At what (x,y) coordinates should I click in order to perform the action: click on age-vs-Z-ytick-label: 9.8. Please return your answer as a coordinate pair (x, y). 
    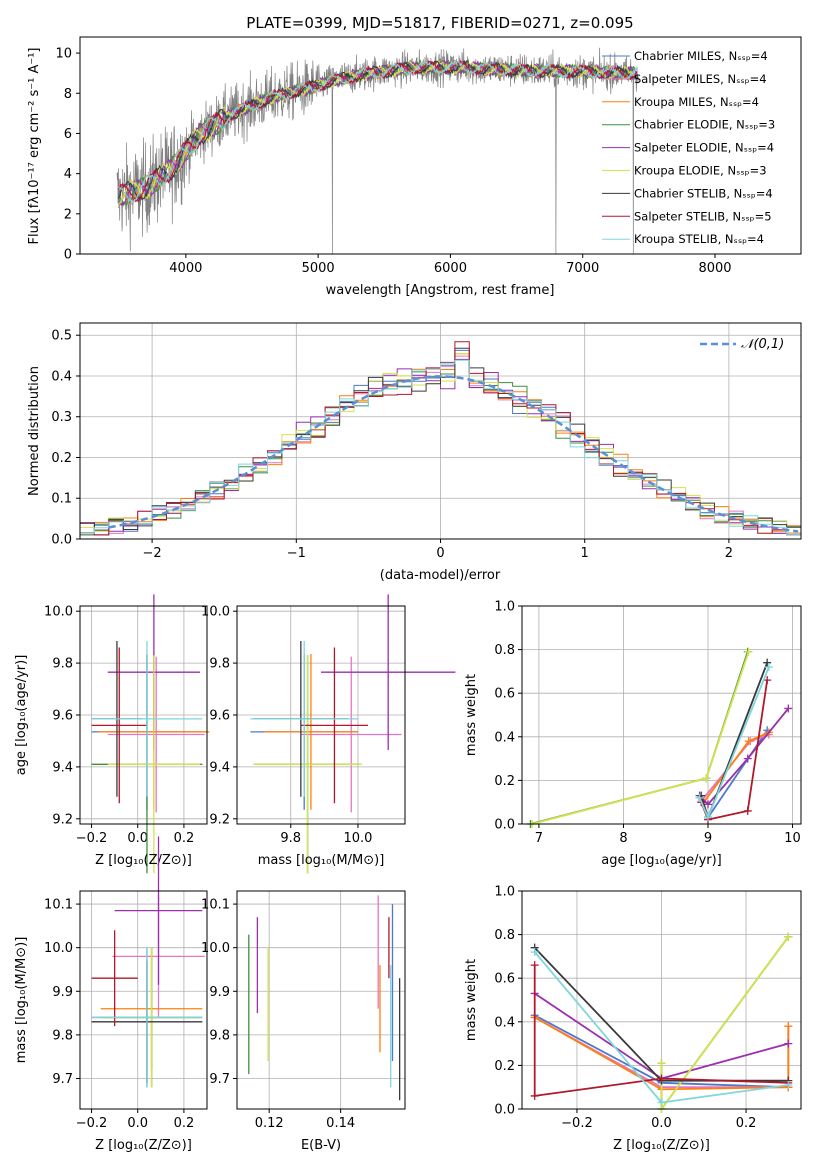
    Looking at the image, I should click on (62, 664).